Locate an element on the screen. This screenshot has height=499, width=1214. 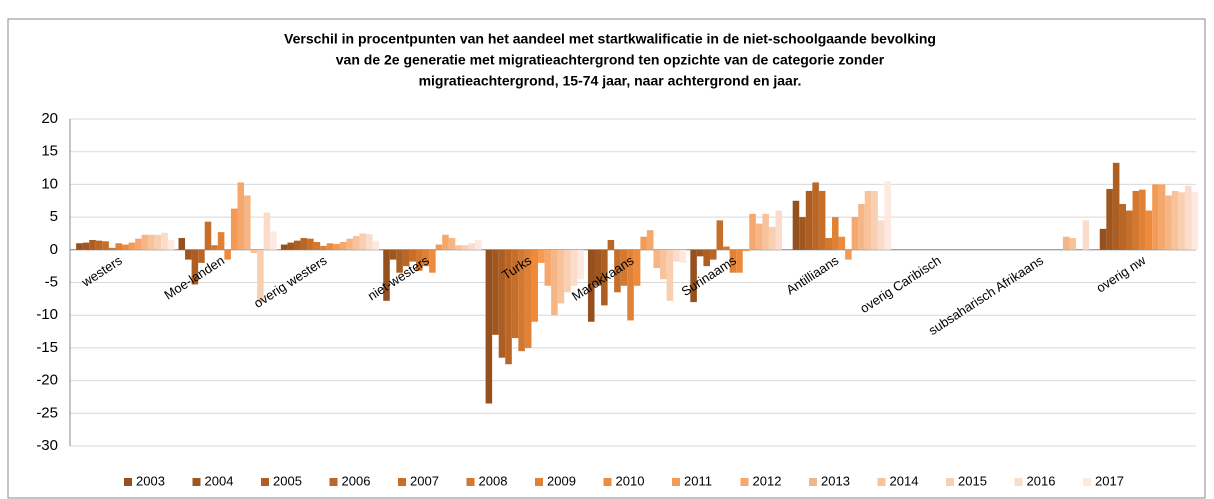
y-tick-label: -25 is located at coordinates (47, 412).